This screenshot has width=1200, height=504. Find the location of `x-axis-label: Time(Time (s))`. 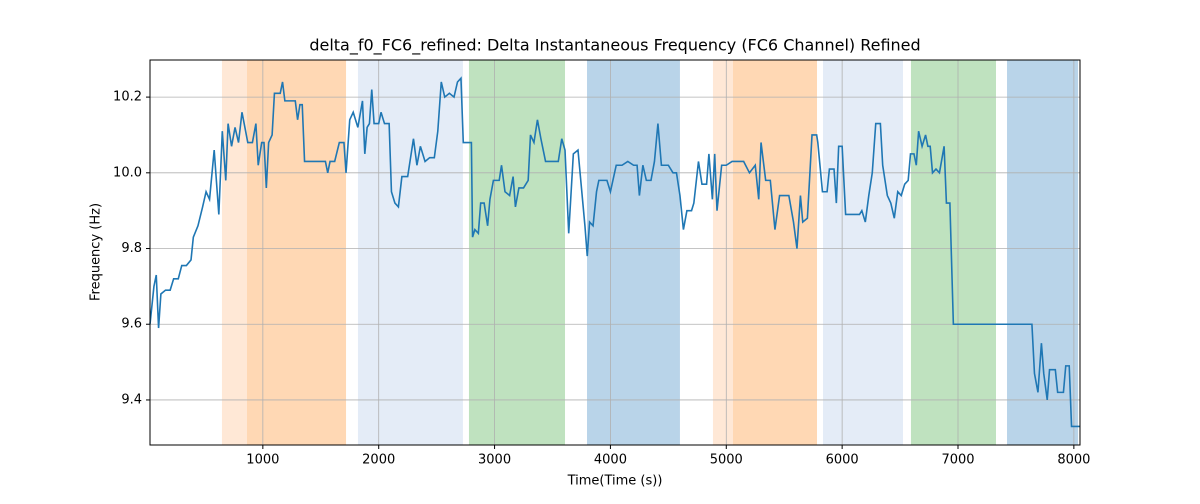

x-axis-label: Time(Time (s)) is located at coordinates (615, 481).